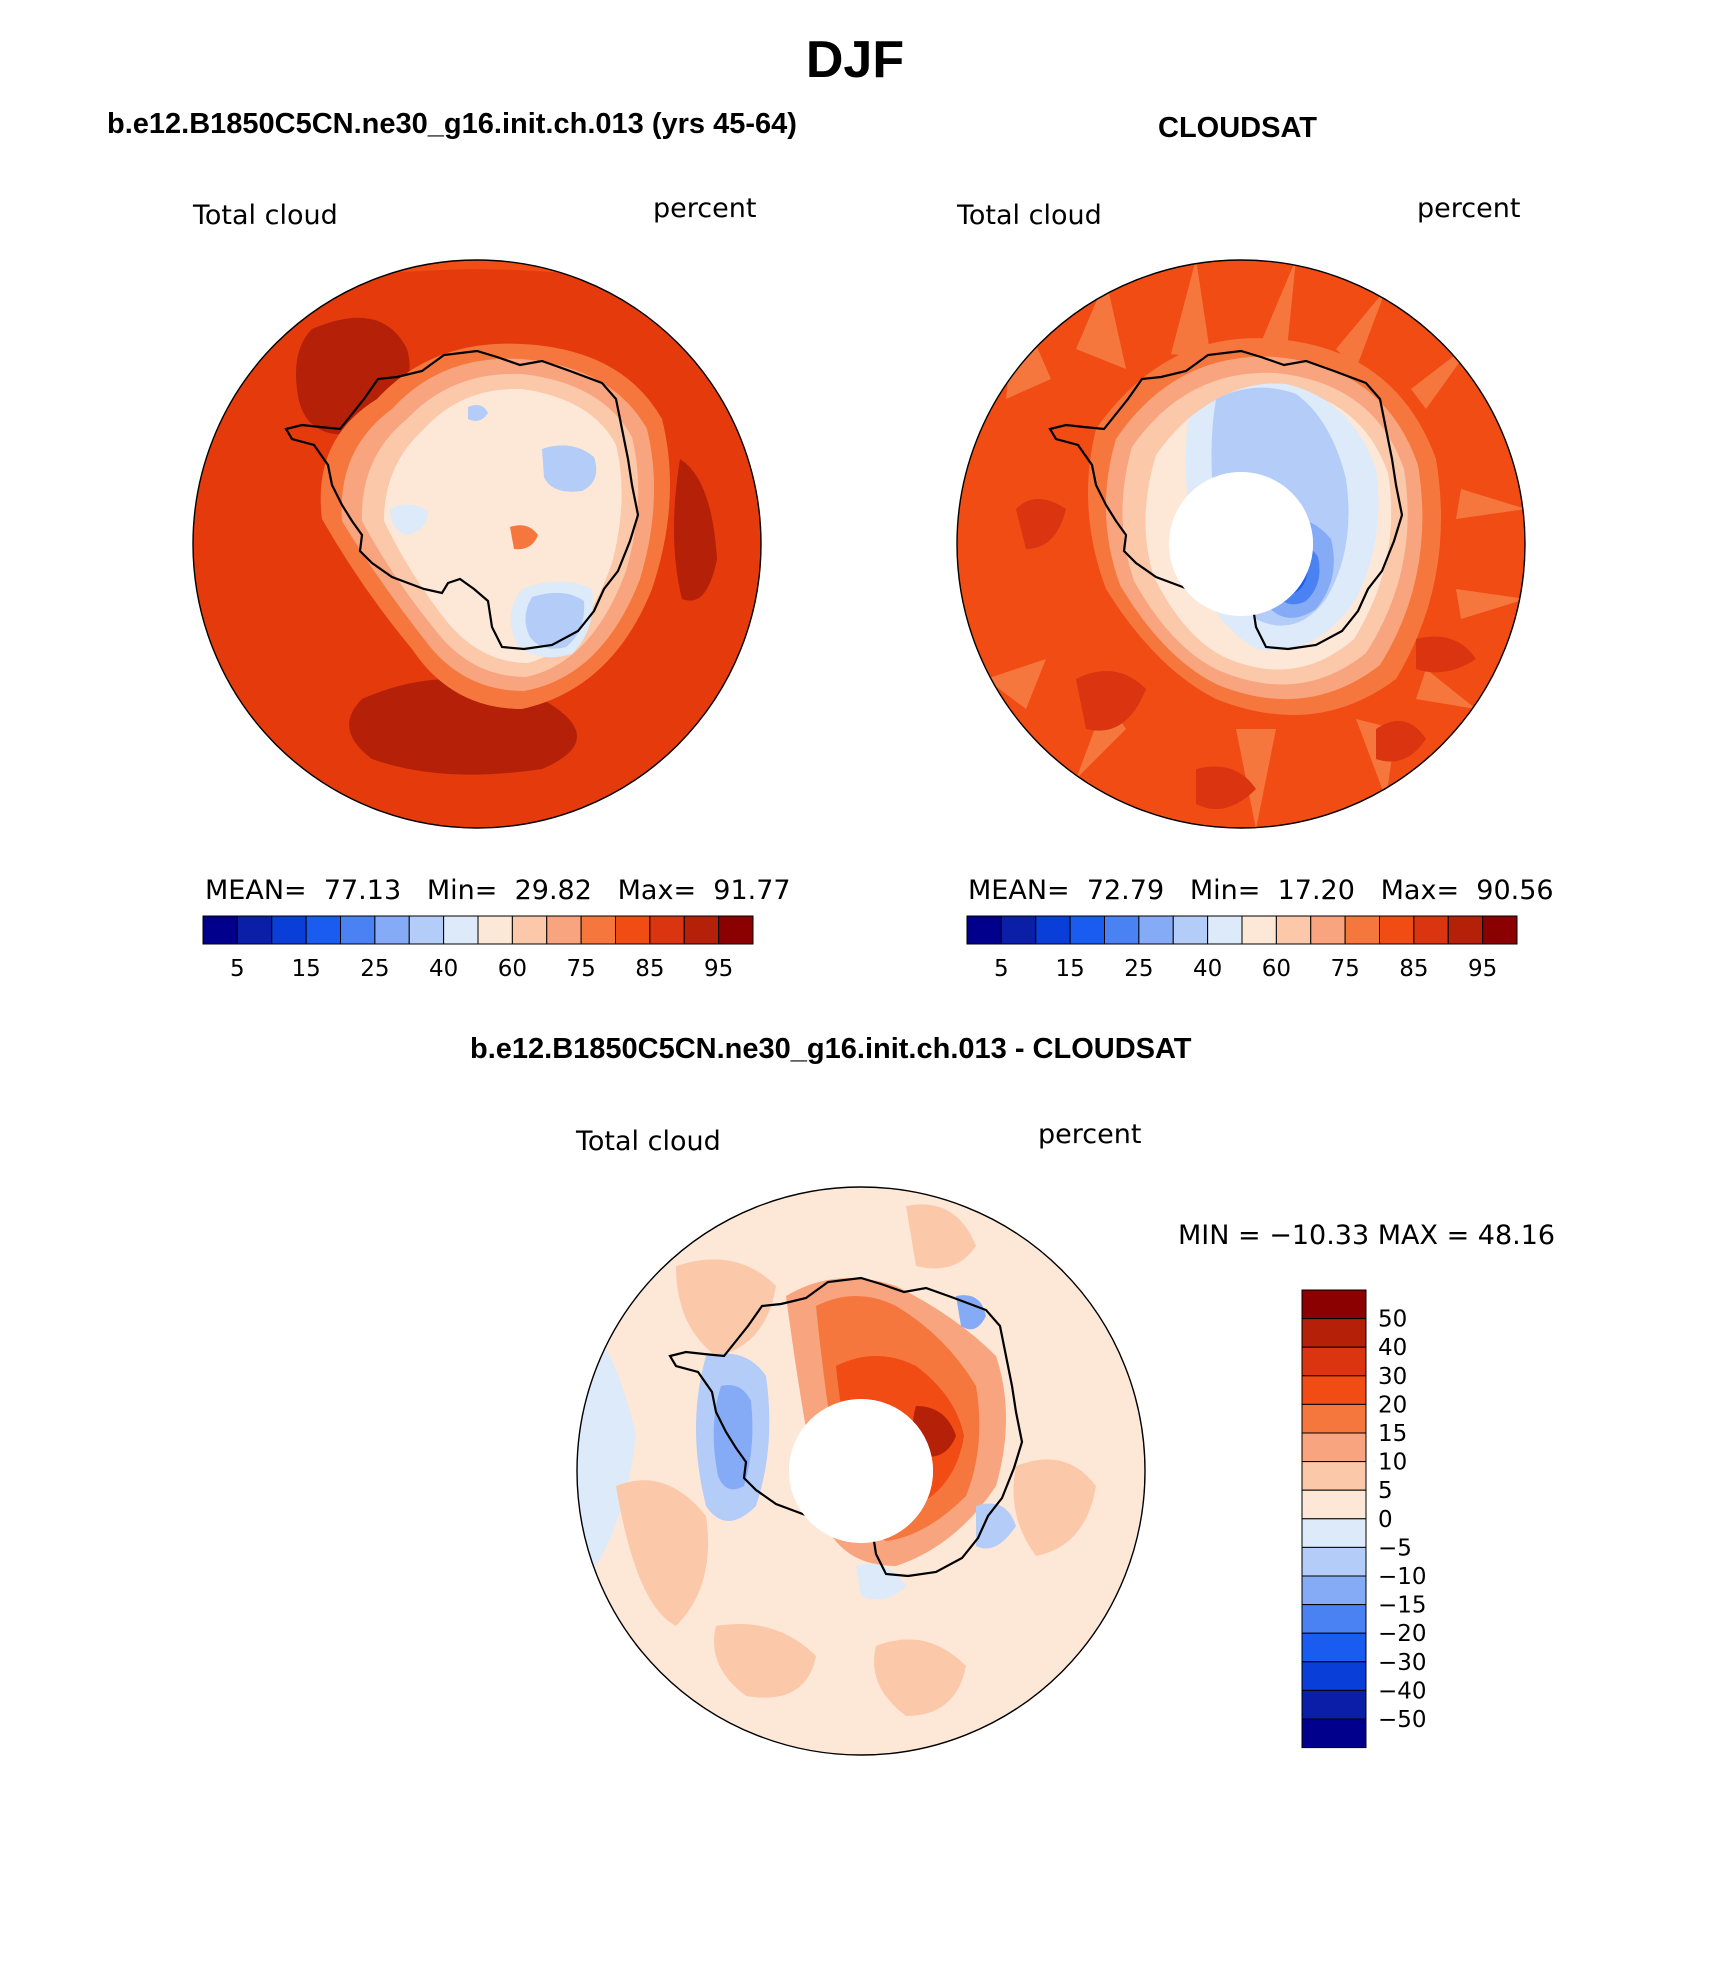 The image size is (1710, 1961). Describe the element at coordinates (649, 969) in the screenshot. I see `panel1-colorbar-tick-label: 85` at that location.